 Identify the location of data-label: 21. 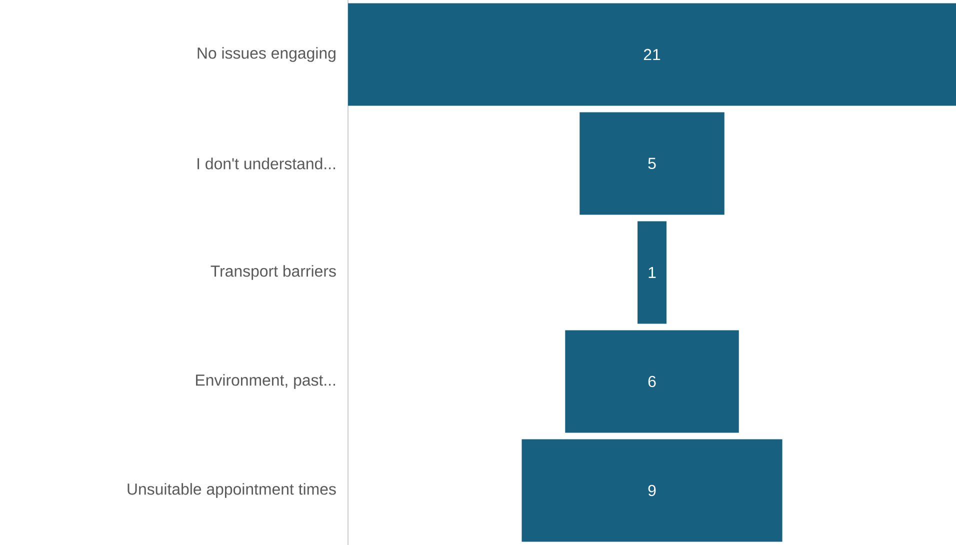
(652, 54).